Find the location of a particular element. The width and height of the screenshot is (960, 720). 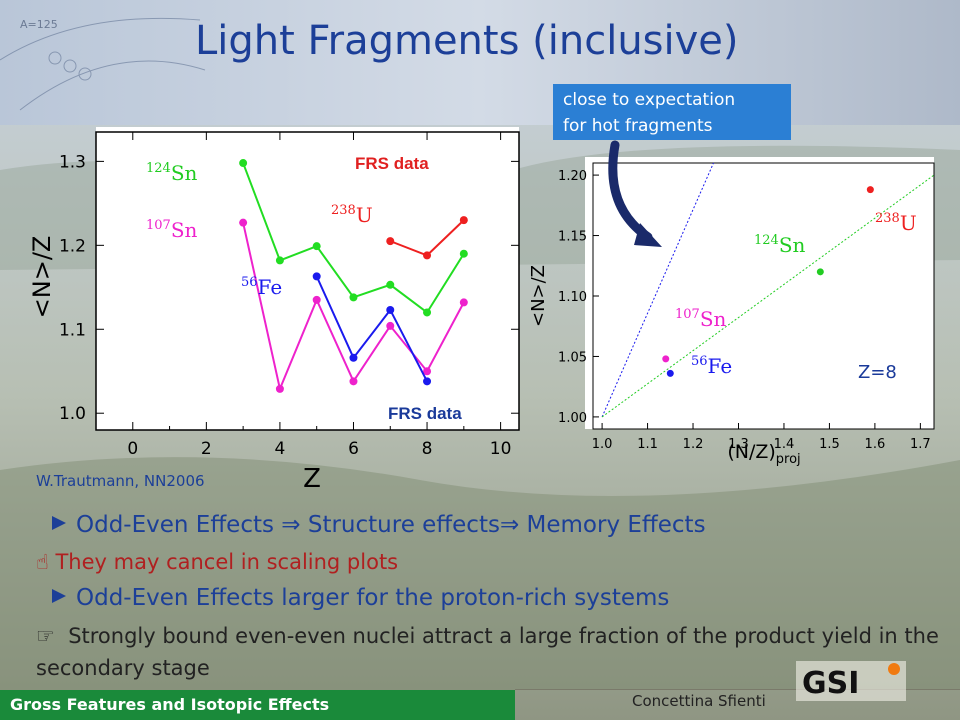

green-reference-line is located at coordinates (768, 296).